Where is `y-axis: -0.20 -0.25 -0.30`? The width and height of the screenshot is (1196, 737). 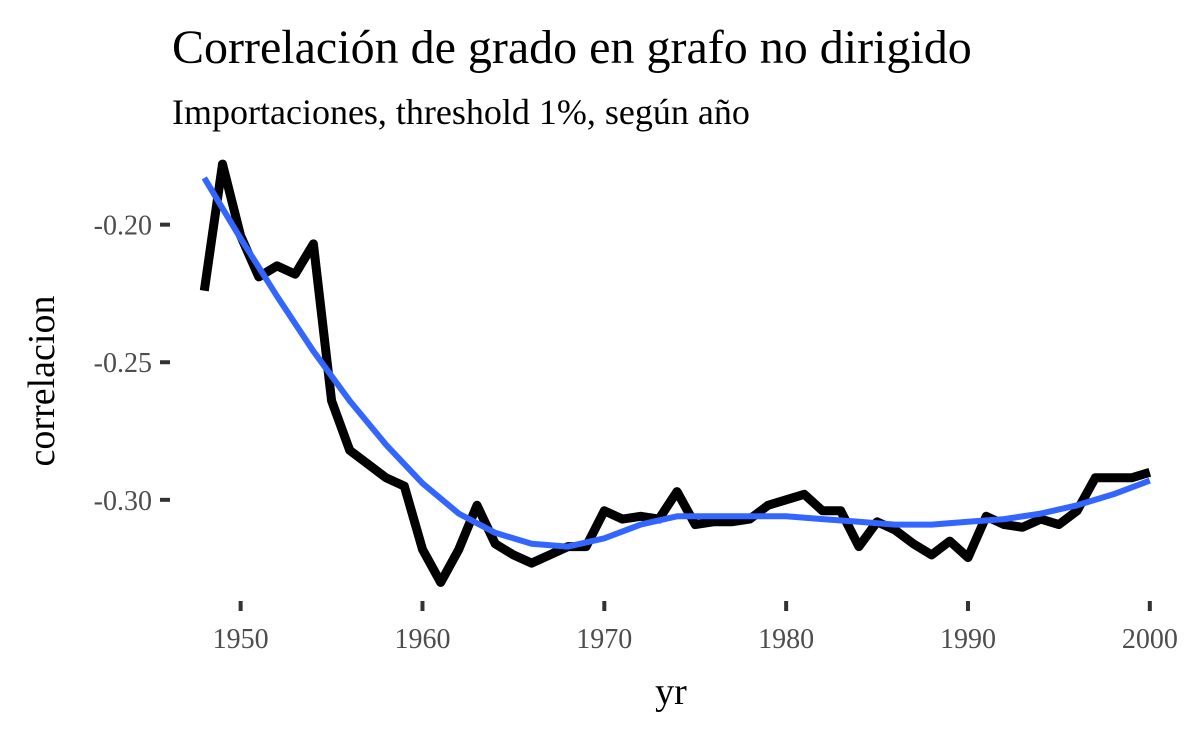 y-axis: -0.20 -0.25 -0.30 is located at coordinates (132, 364).